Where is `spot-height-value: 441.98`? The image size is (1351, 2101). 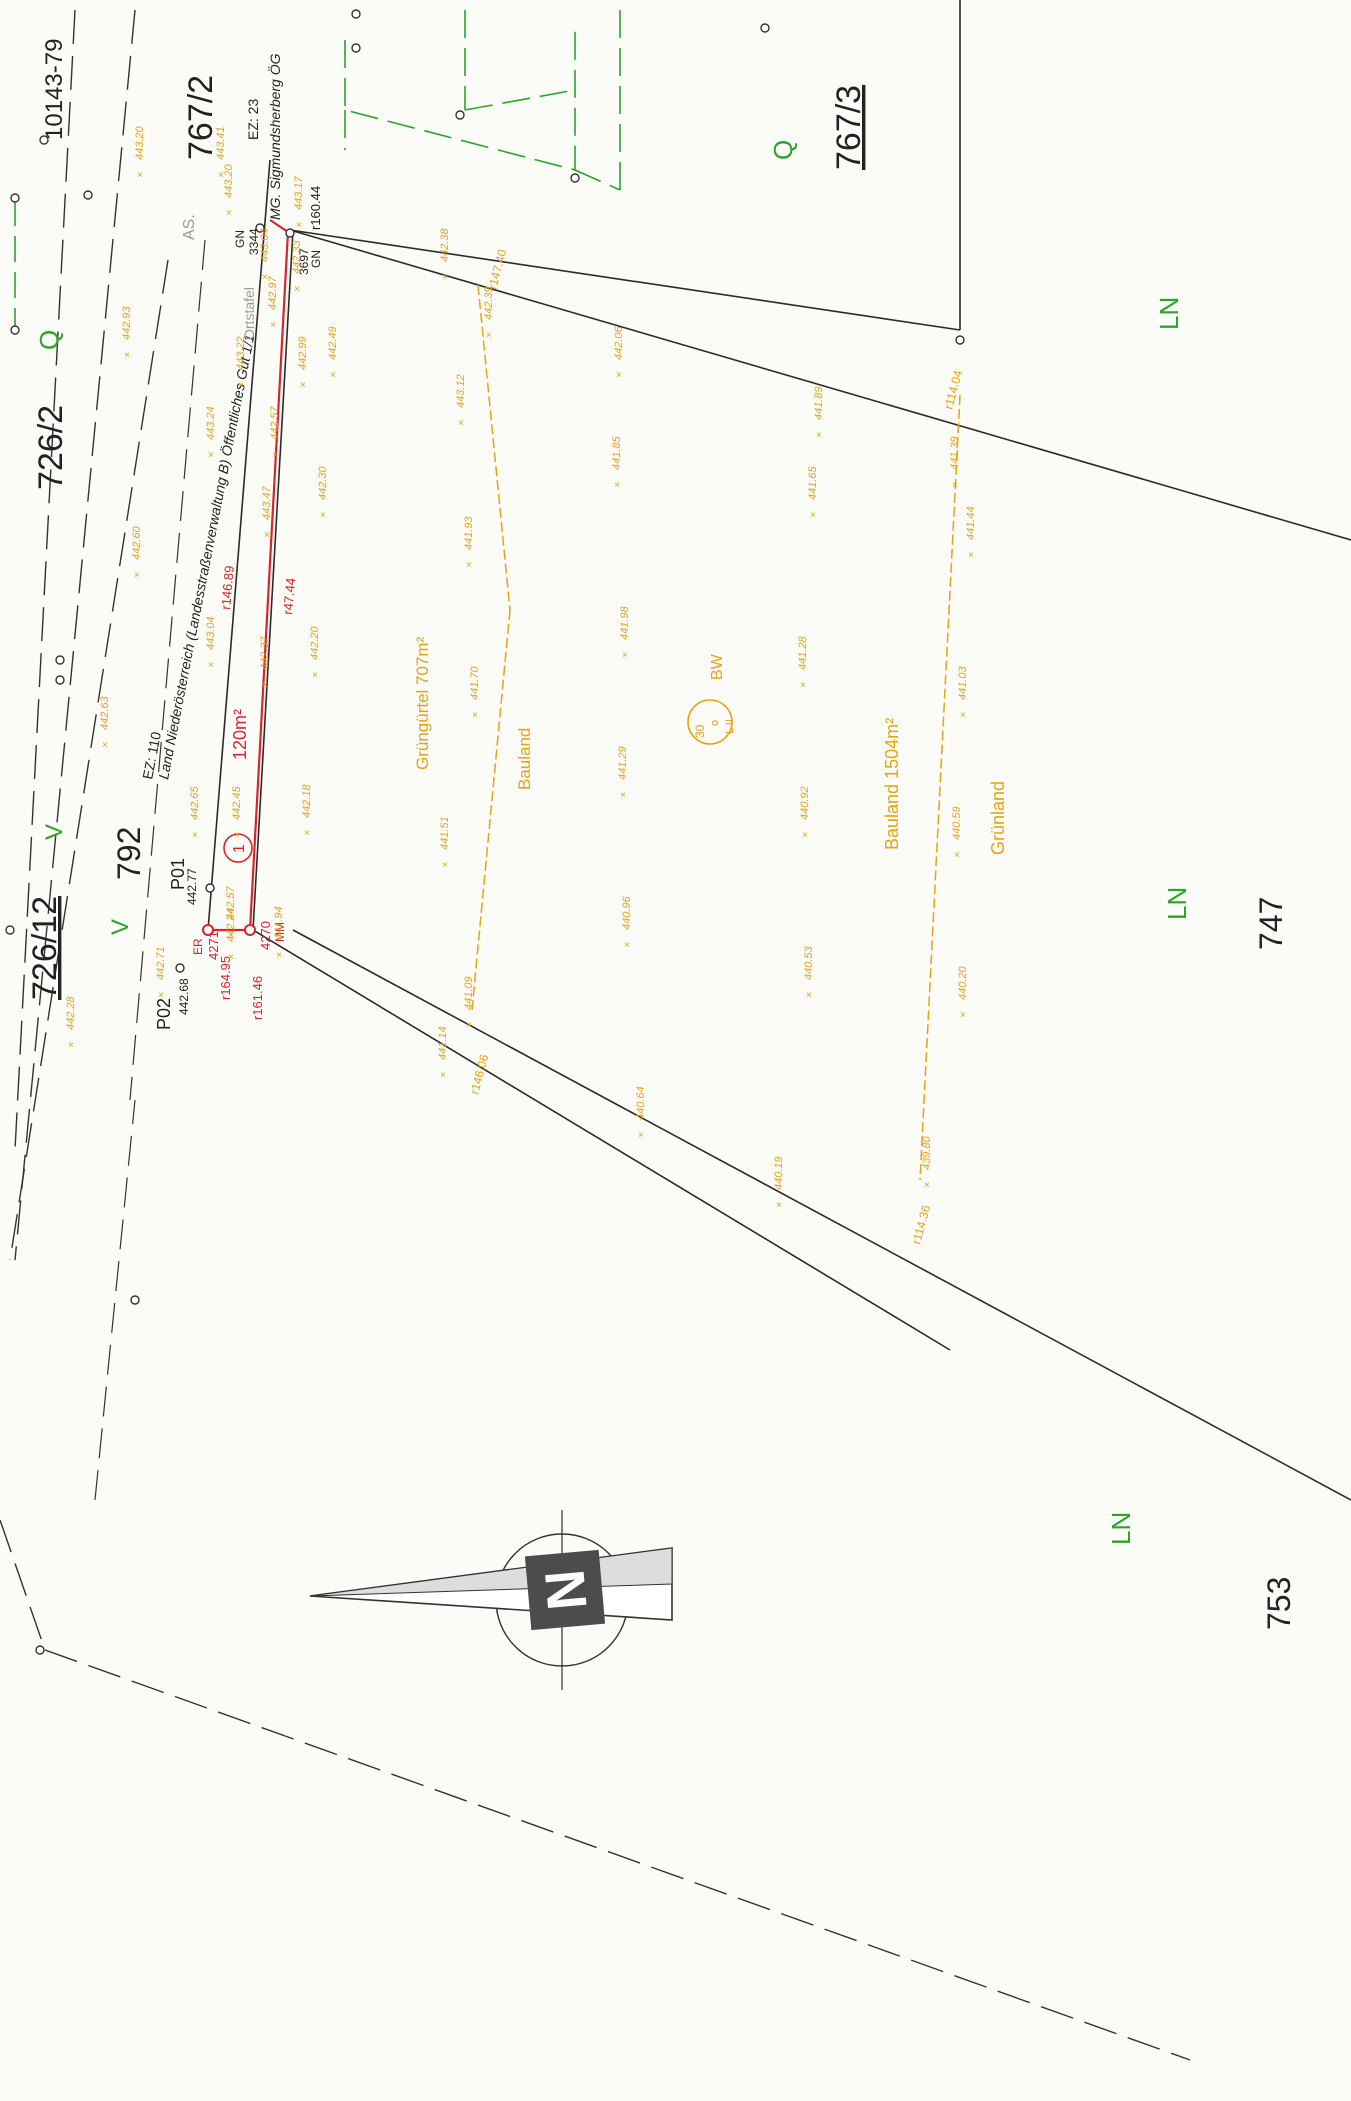
spot-height-value: 441.98 is located at coordinates (625, 622).